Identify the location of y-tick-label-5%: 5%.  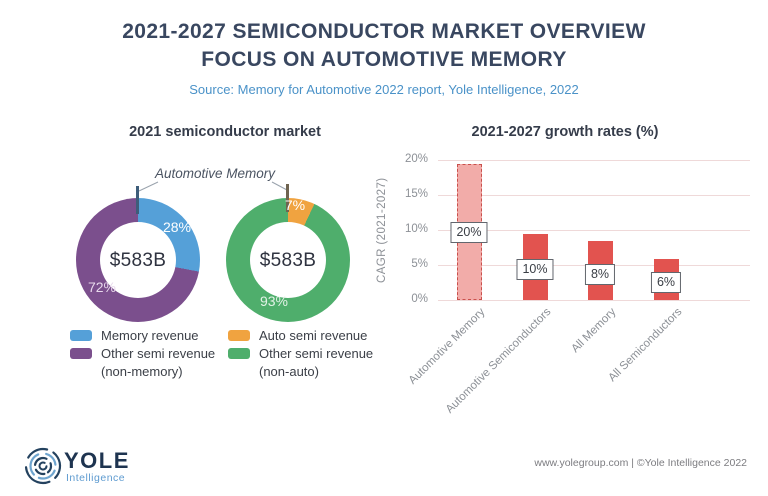
(419, 264).